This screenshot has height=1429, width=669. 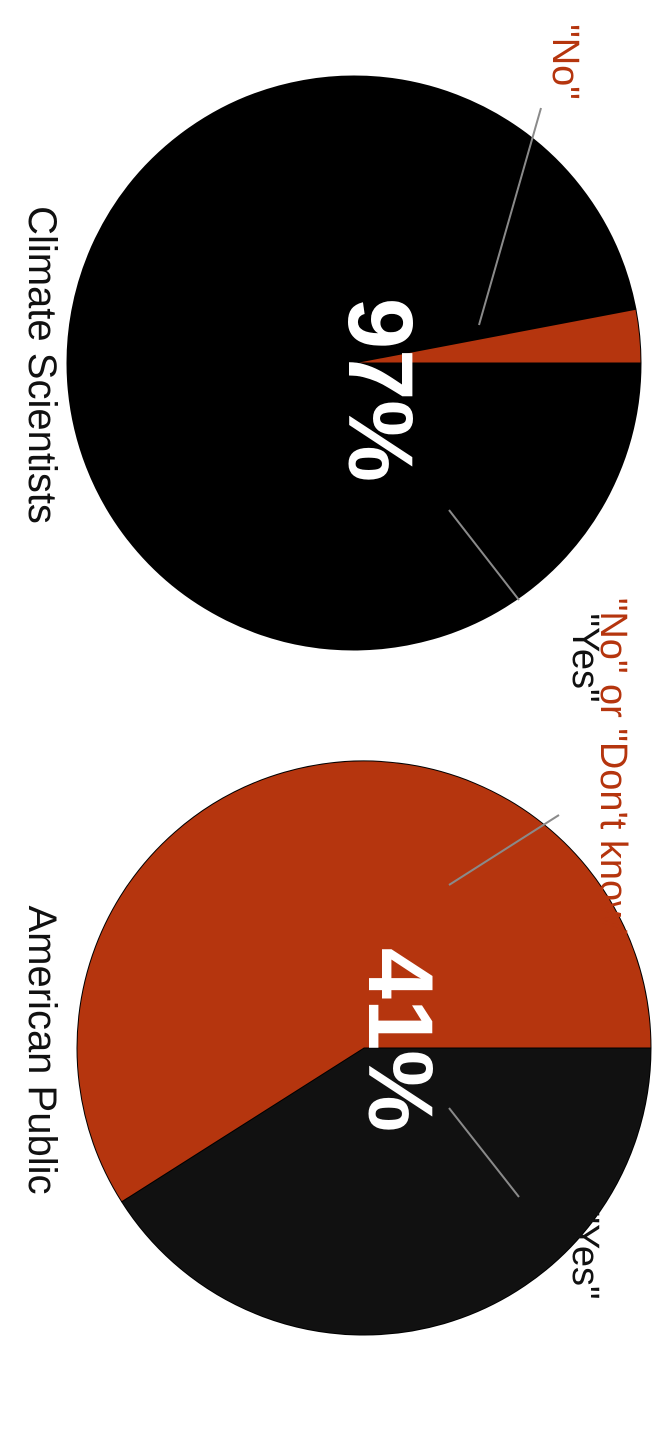 What do you see at coordinates (42, 365) in the screenshot?
I see `chart-title: Climate Scientists` at bounding box center [42, 365].